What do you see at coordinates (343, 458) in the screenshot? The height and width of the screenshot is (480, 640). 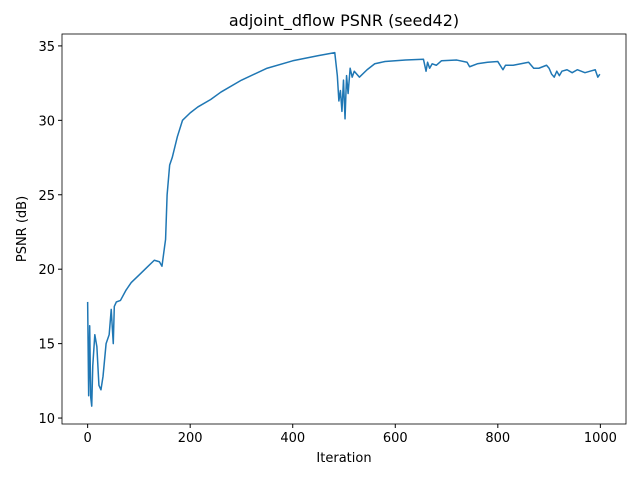 I see `x-axis-label: Iteration` at bounding box center [343, 458].